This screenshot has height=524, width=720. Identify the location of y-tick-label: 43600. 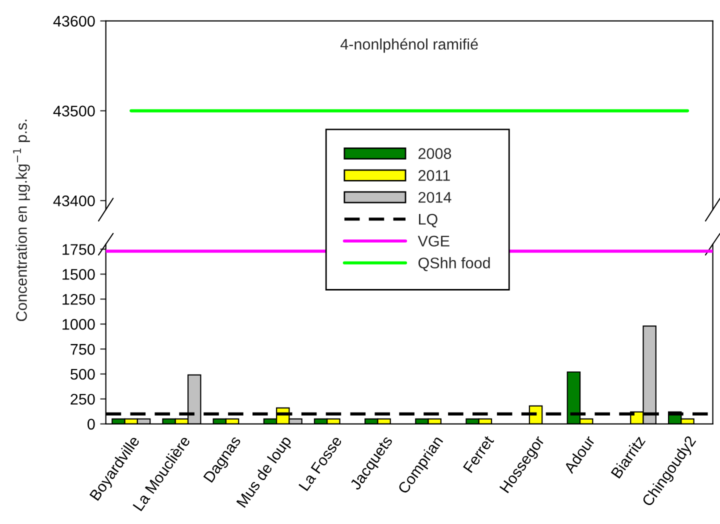
(74, 21).